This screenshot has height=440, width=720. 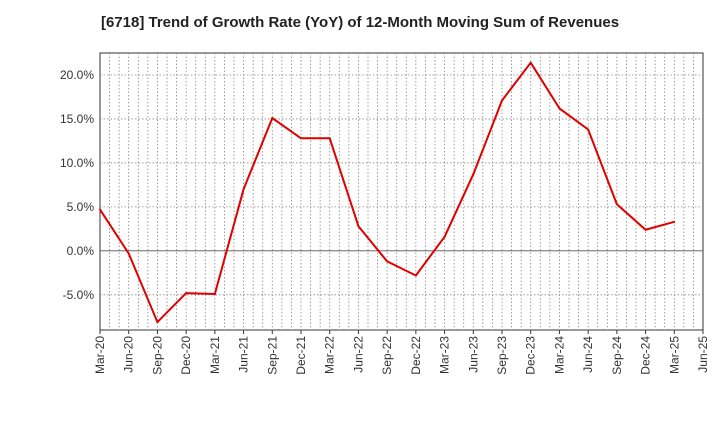 What do you see at coordinates (387, 355) in the screenshot?
I see `x-tick-label: Sep-22` at bounding box center [387, 355].